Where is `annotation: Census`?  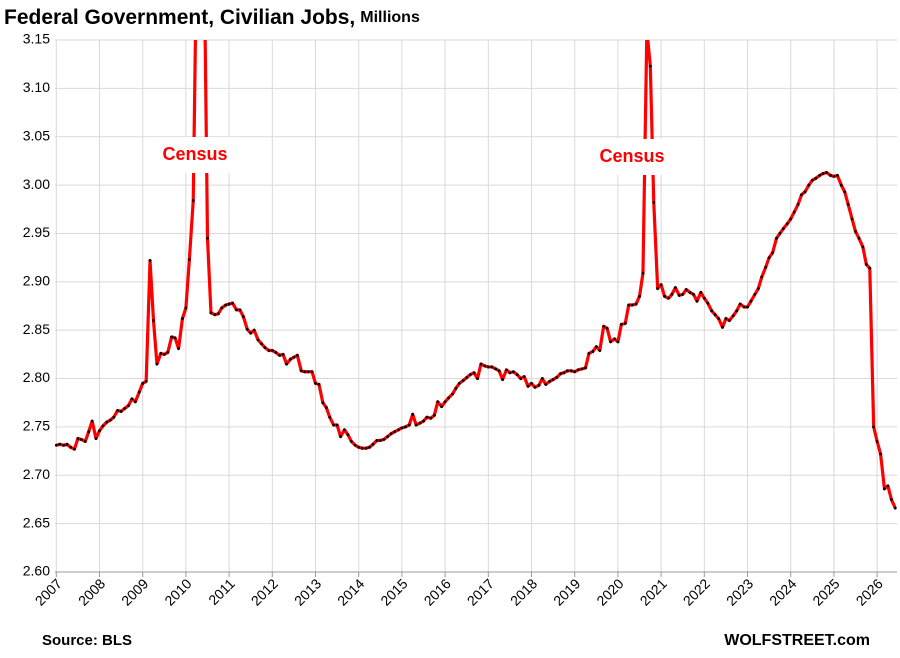
annotation: Census is located at coordinates (194, 154).